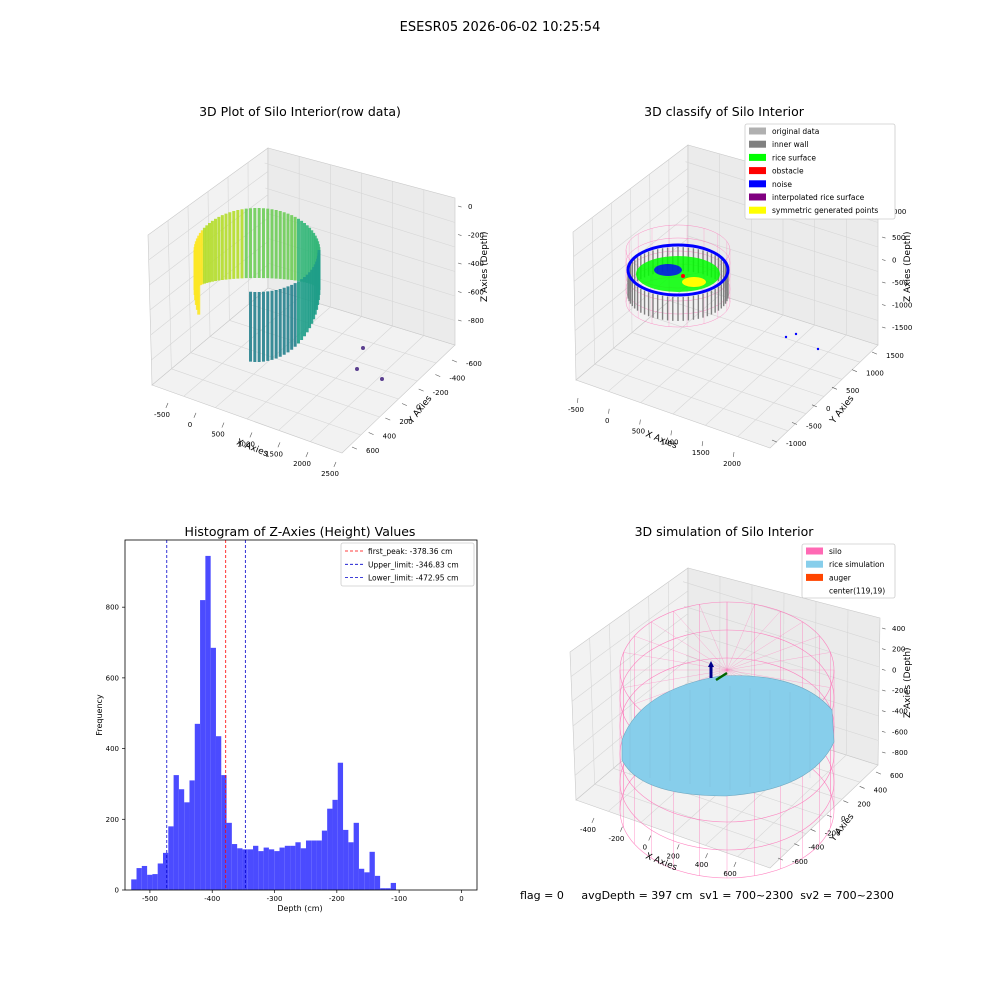 This screenshot has width=1000, height=1000. I want to click on classify-x-tick: 2000, so click(732, 464).